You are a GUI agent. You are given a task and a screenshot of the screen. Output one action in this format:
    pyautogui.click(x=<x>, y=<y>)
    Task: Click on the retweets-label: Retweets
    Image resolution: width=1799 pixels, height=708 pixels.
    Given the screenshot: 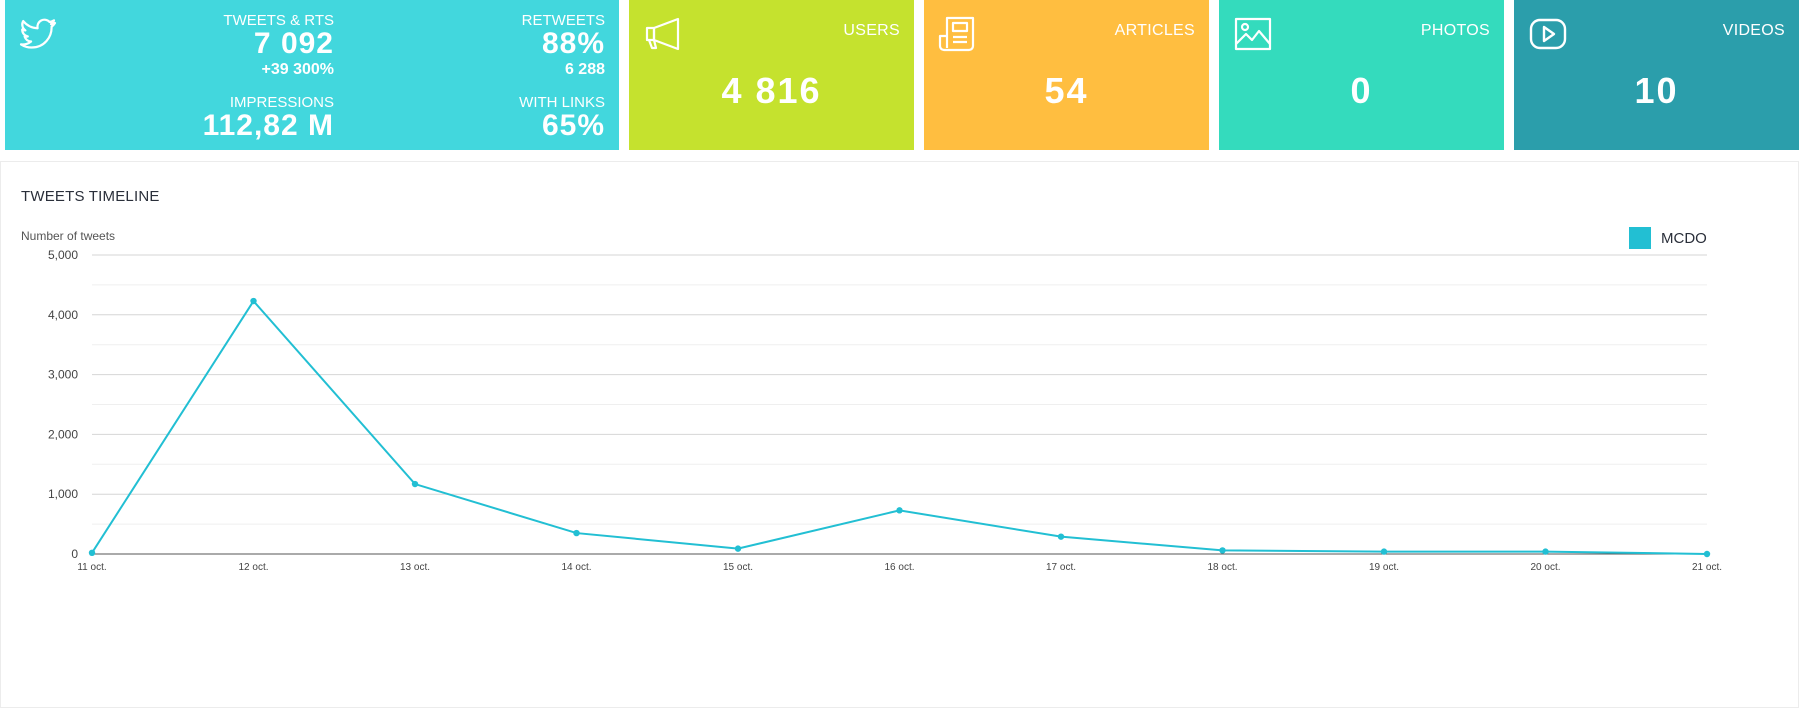 What is the action you would take?
    pyautogui.click(x=563, y=20)
    